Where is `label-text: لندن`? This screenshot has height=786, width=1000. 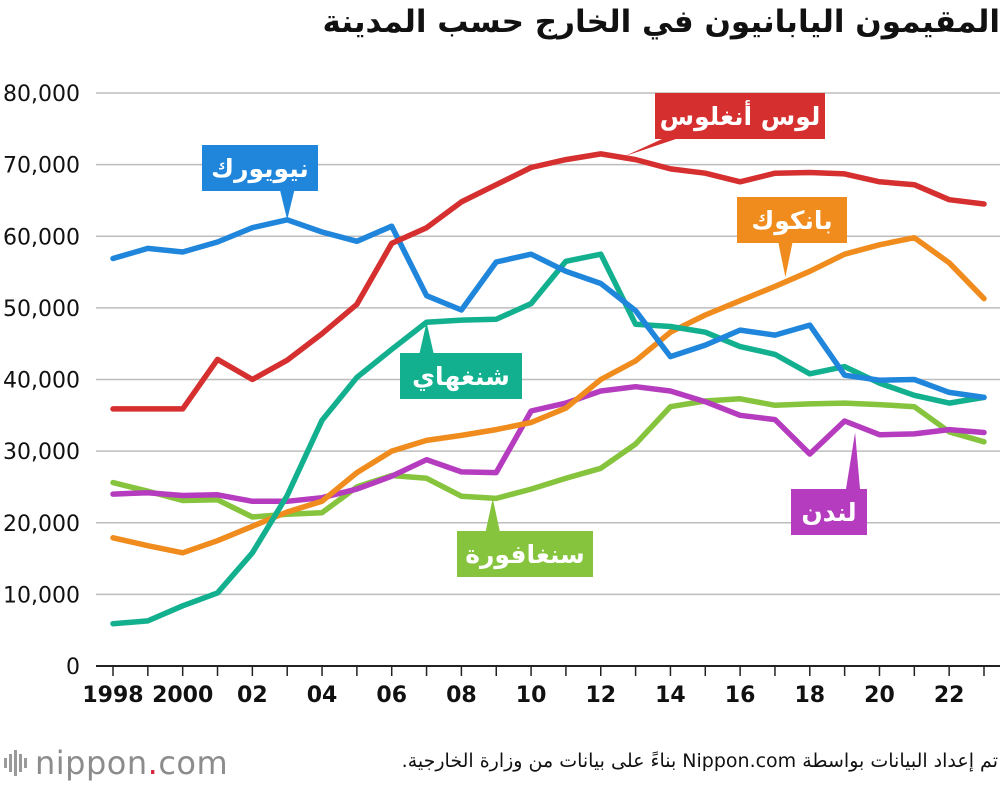
label-text: لندن is located at coordinates (828, 512).